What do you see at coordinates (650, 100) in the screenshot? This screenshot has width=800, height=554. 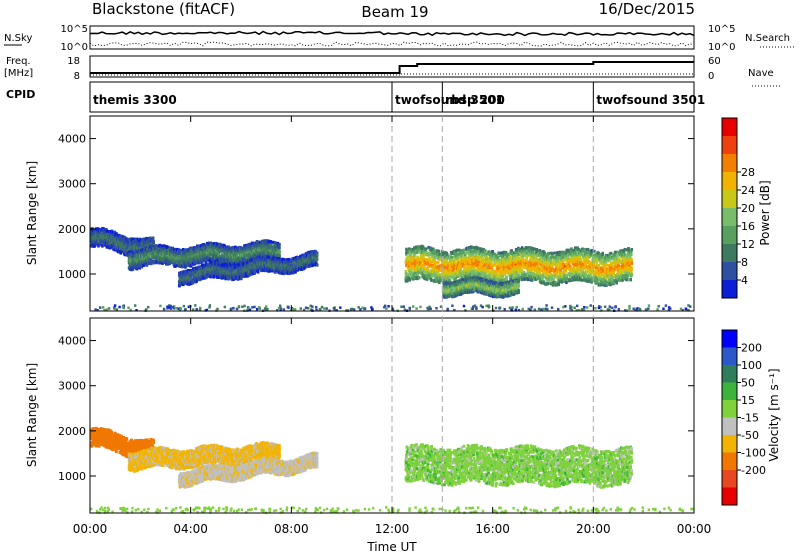 I see `cpid-mode-3: twofsound 3501` at bounding box center [650, 100].